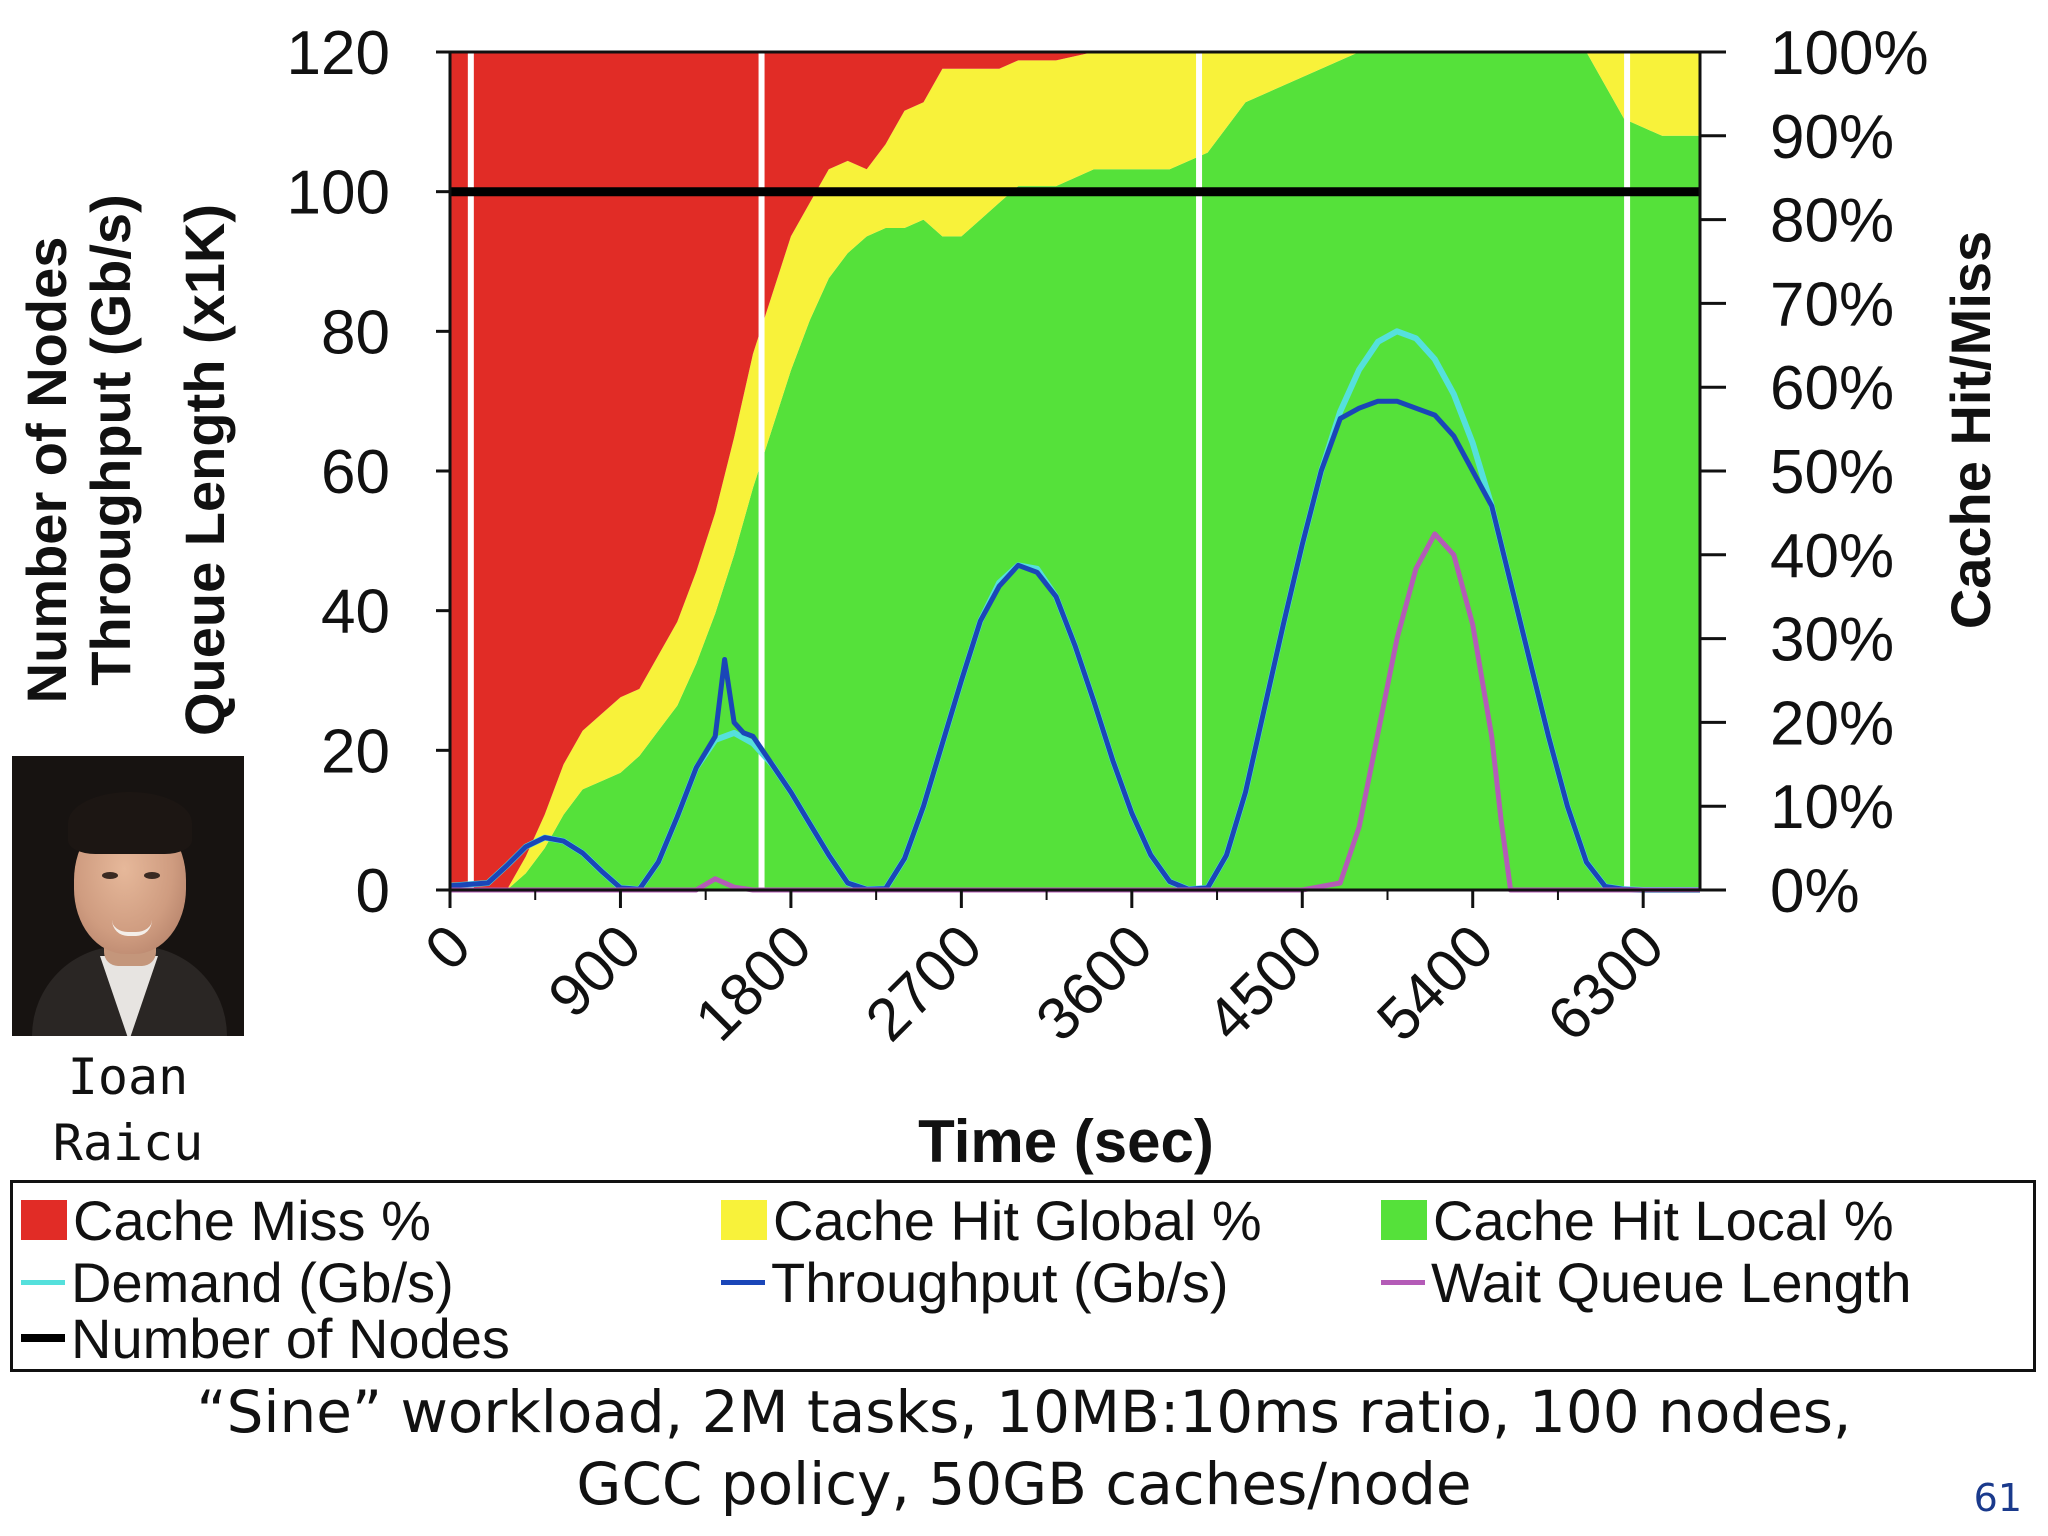 Image resolution: width=2048 pixels, height=1536 pixels. I want to click on y-tick-label-120: 120, so click(338, 53).